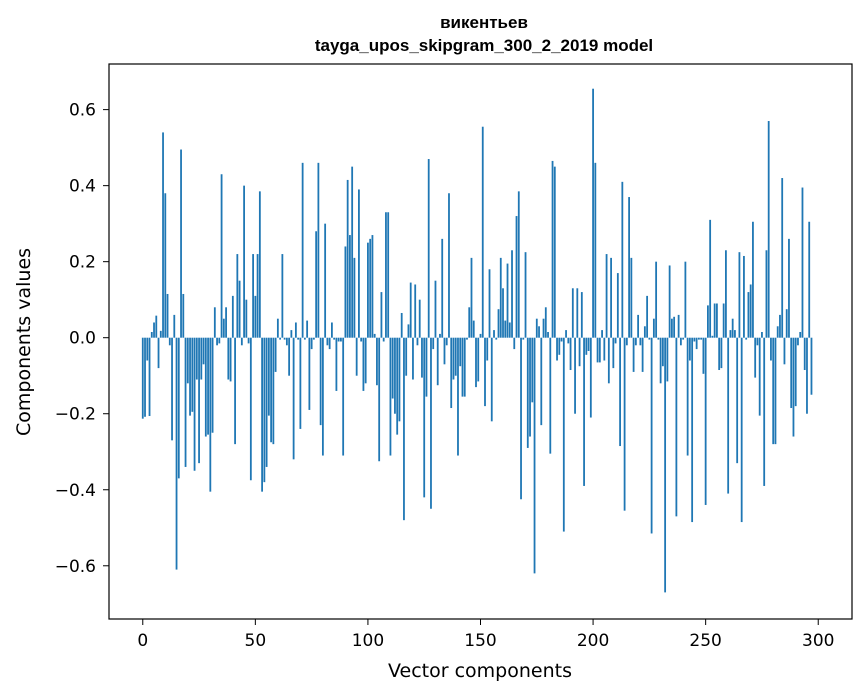 This screenshot has width=867, height=696. What do you see at coordinates (75, 491) in the screenshot?
I see `y-tick-label-1: −0.4` at bounding box center [75, 491].